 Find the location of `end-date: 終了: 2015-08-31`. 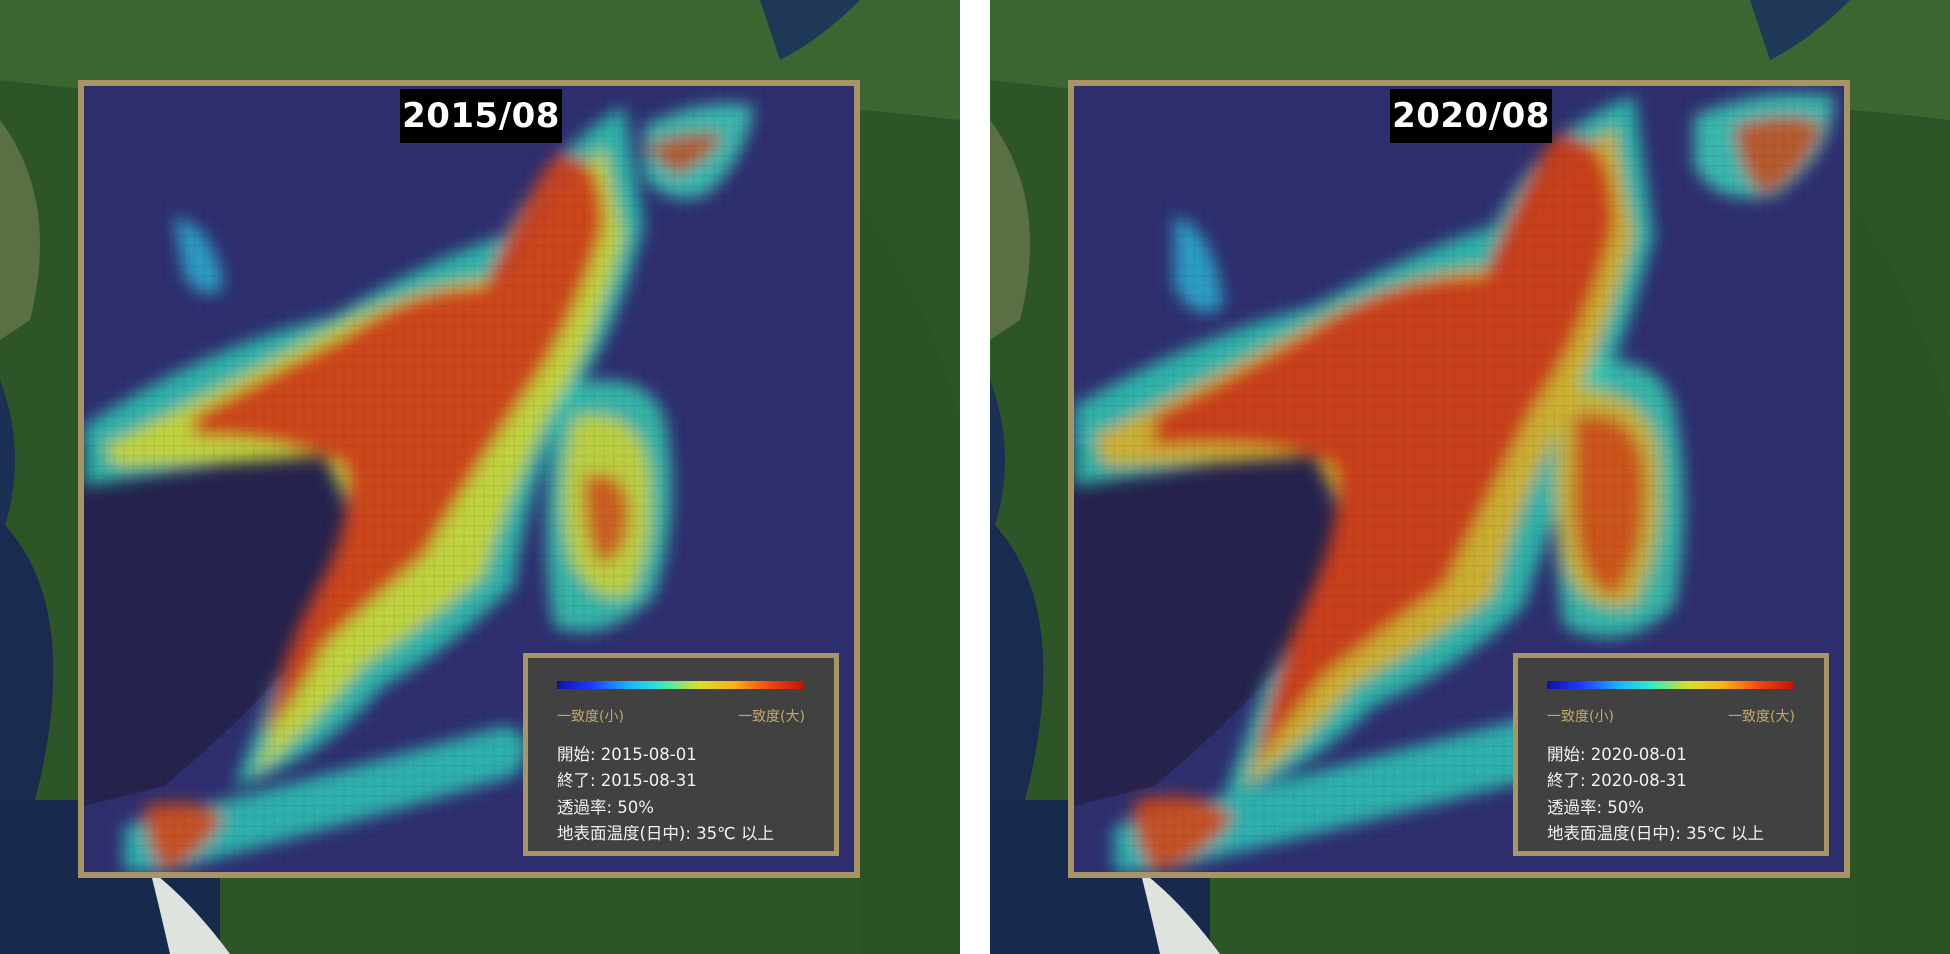

end-date: 終了: 2015-08-31 is located at coordinates (627, 780).